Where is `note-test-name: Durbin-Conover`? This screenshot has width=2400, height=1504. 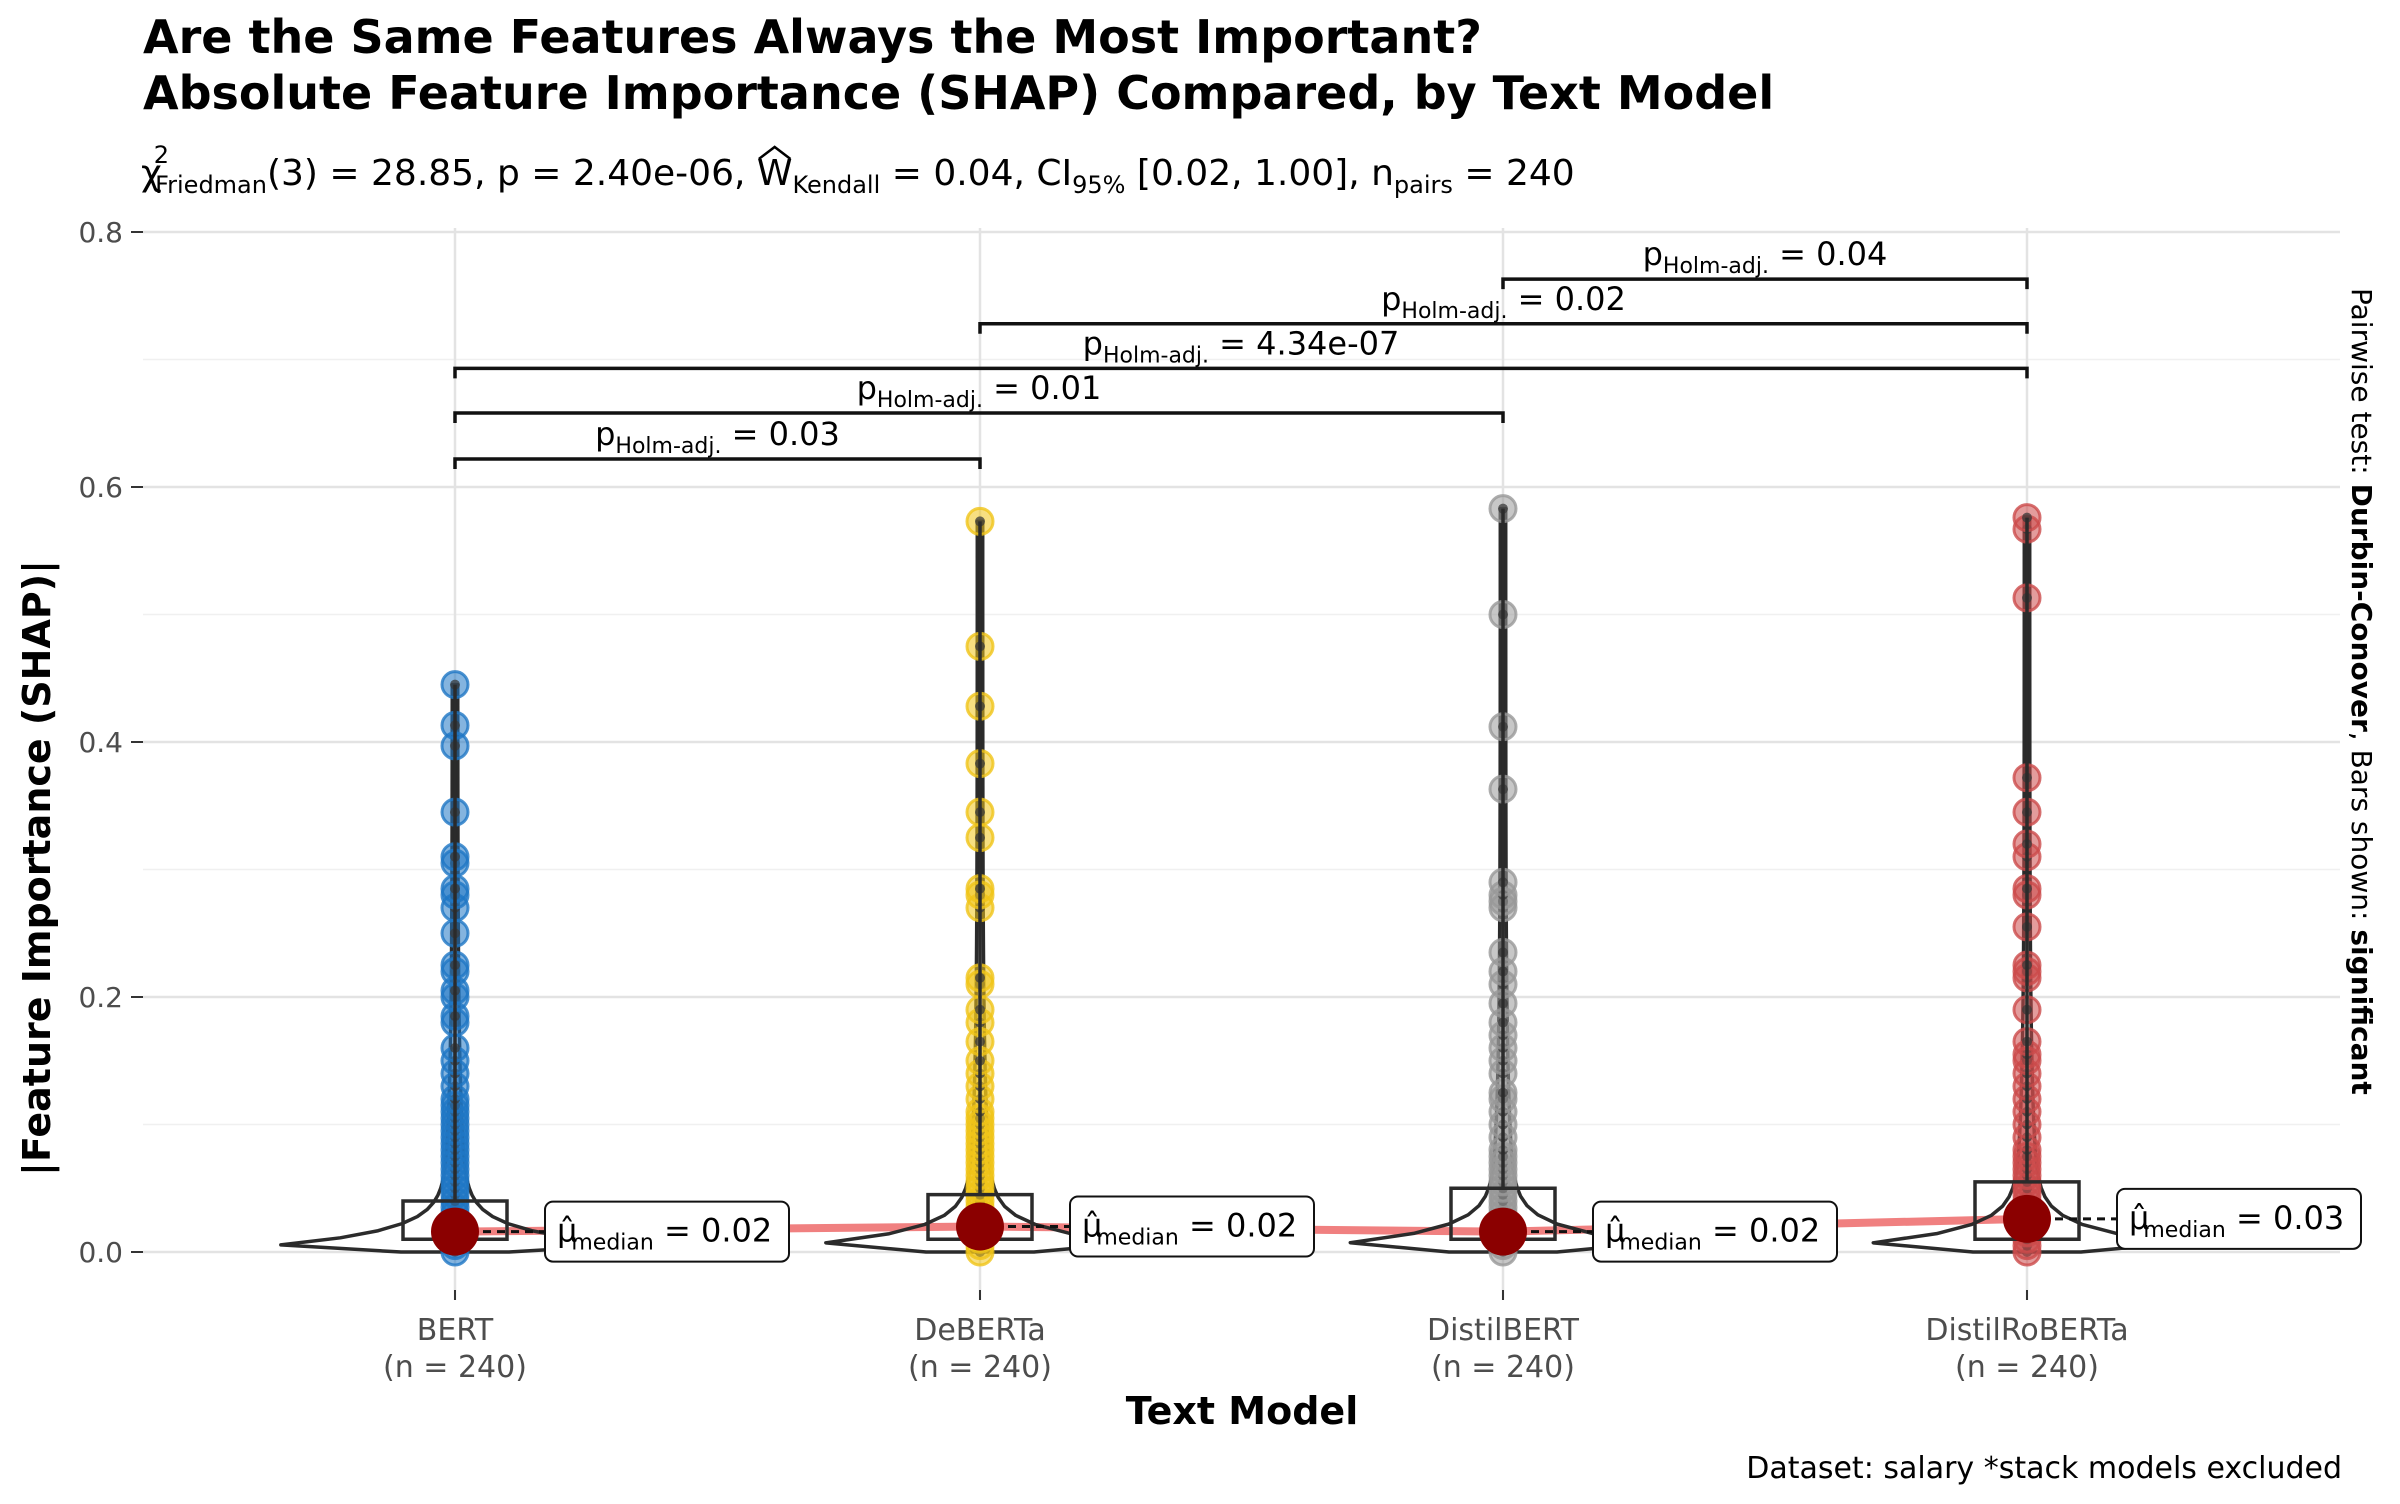
note-test-name: Durbin-Conover is located at coordinates (2361, 608).